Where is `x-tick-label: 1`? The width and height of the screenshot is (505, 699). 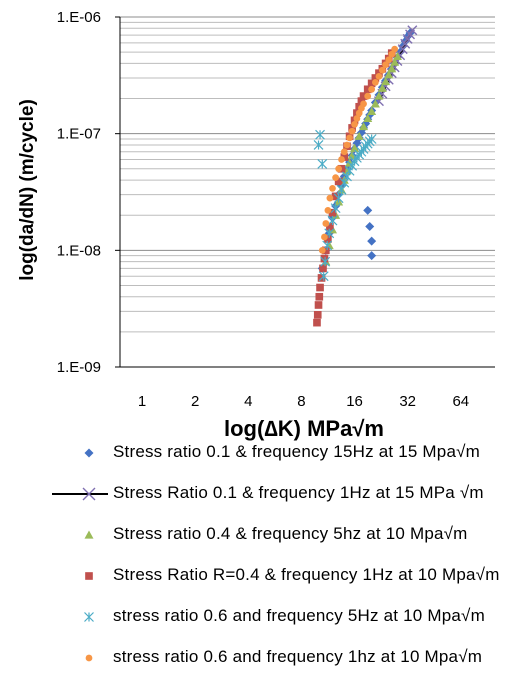 x-tick-label: 1 is located at coordinates (142, 401).